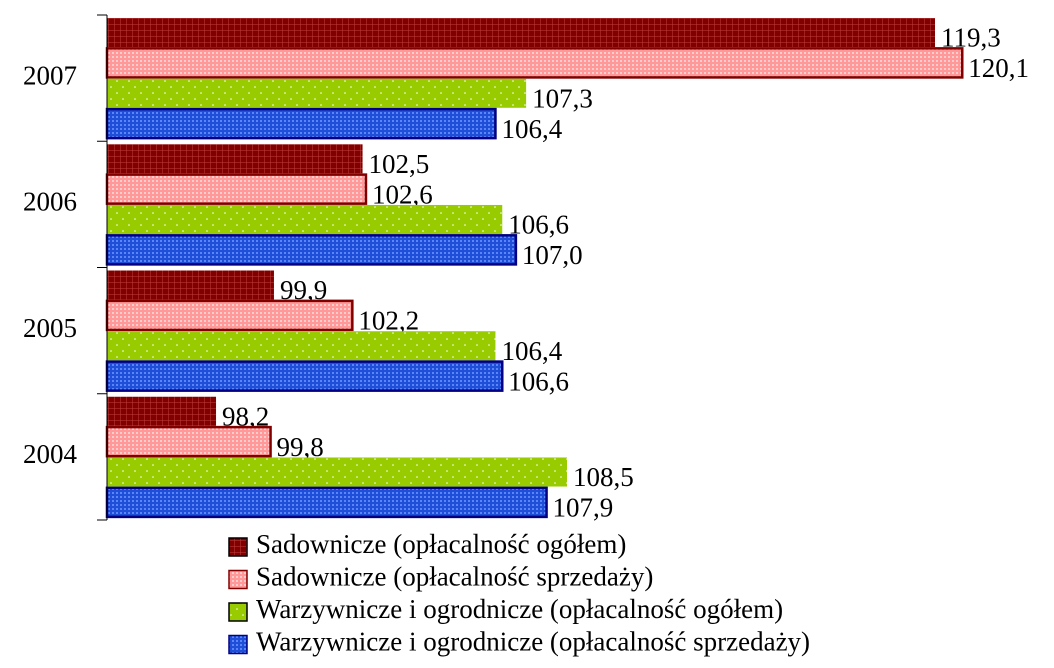 This screenshot has width=1054, height=668. What do you see at coordinates (454, 577) in the screenshot?
I see `legend-label: Sadownicze (opłacalność sprzedaży)` at bounding box center [454, 577].